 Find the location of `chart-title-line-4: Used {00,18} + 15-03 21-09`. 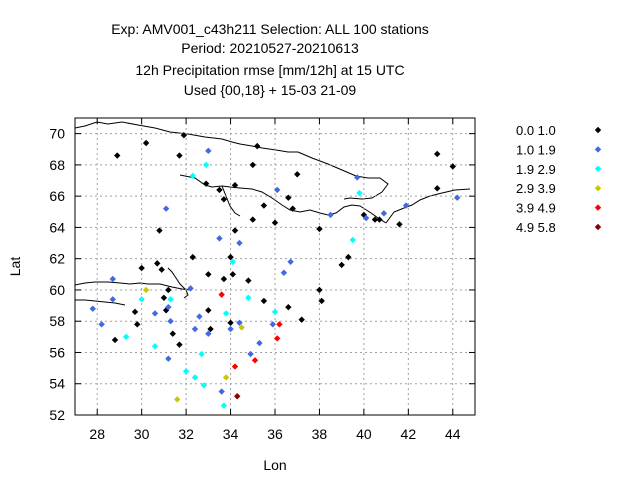

chart-title-line-4: Used {00,18} + 15-03 21-09 is located at coordinates (270, 90).